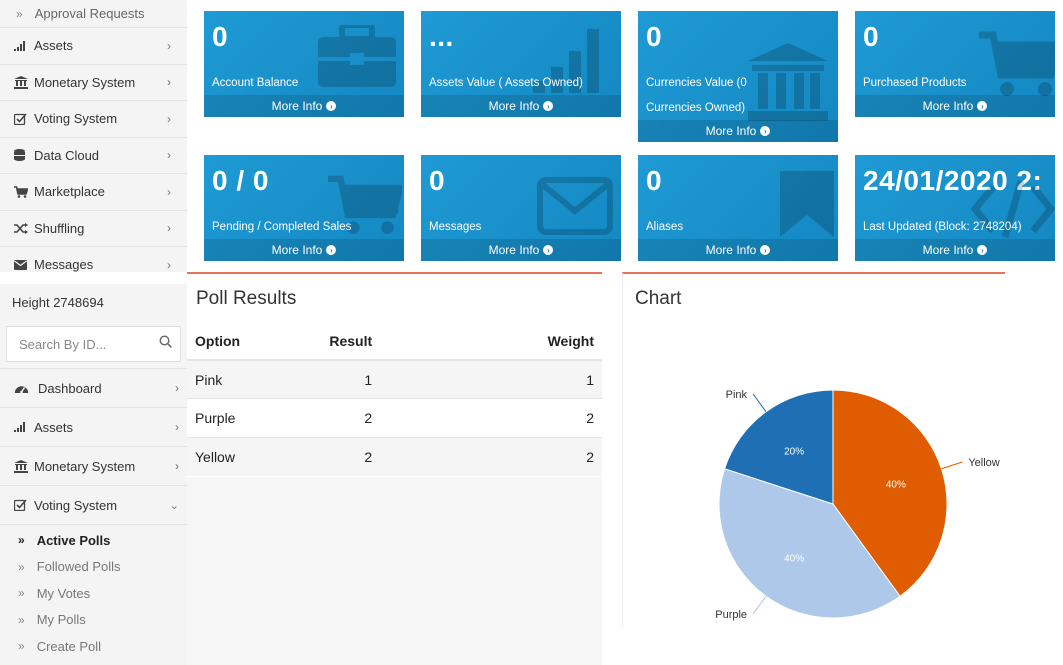 This screenshot has width=1063, height=665. I want to click on sidebar-item-approval-requests: » Approval Requests, so click(93, 13).